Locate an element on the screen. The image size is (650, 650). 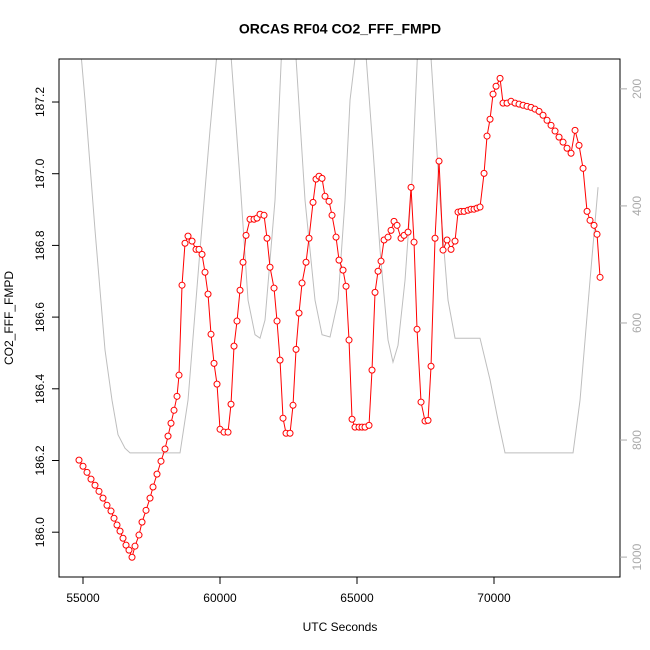
y2-tick-label: 600 is located at coordinates (637, 323).